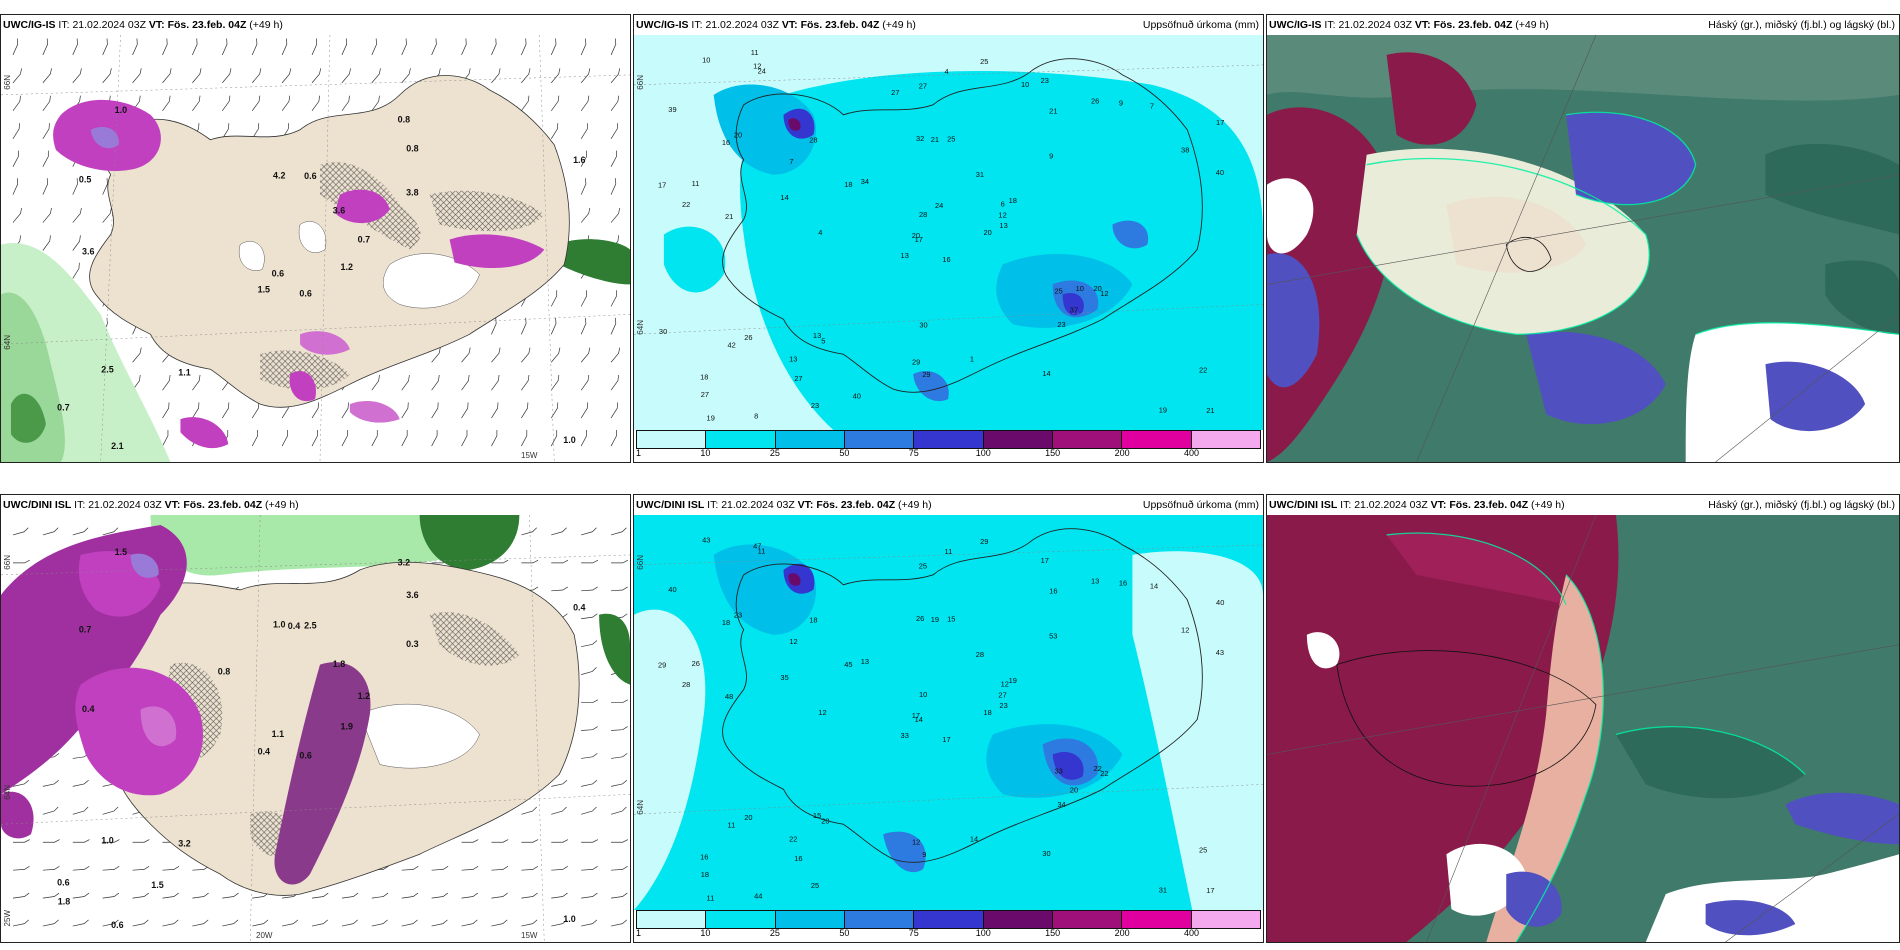 Image resolution: width=1900 pixels, height=950 pixels. Describe the element at coordinates (729, 216) in the screenshot. I see `map-value-label: 21` at that location.